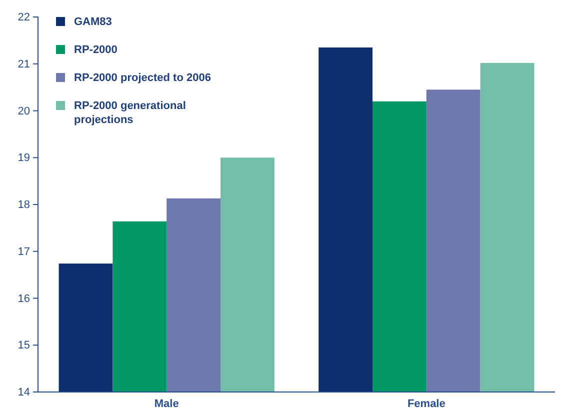 The height and width of the screenshot is (418, 563). What do you see at coordinates (142, 78) in the screenshot?
I see `legend-label: RP-2000 projected to 2006` at bounding box center [142, 78].